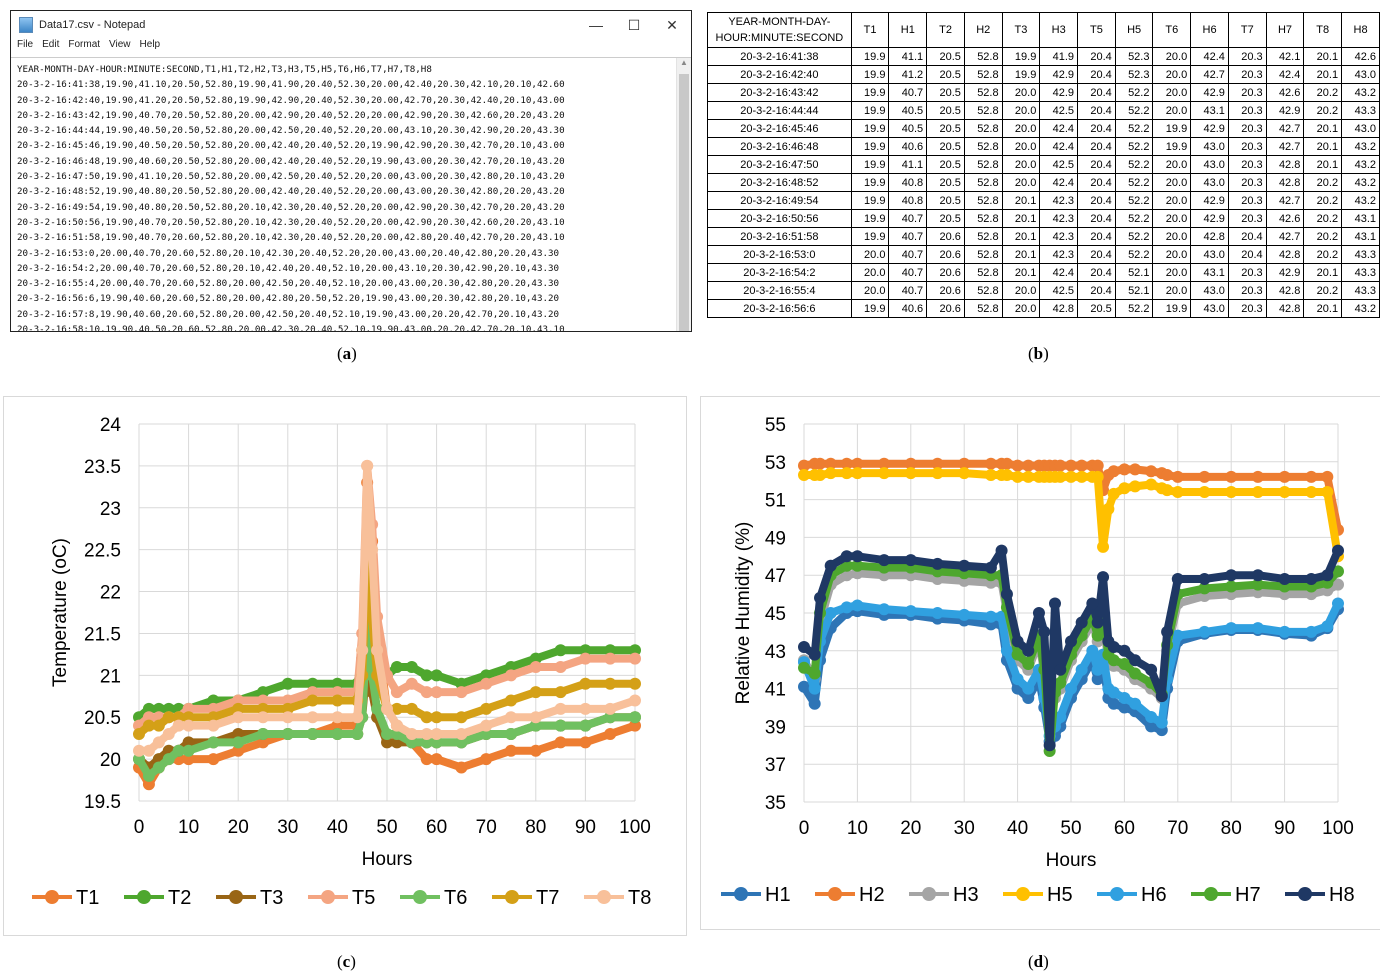 The image size is (1380, 974). Describe the element at coordinates (1021, 218) in the screenshot. I see `value-cell: 20.1` at that location.